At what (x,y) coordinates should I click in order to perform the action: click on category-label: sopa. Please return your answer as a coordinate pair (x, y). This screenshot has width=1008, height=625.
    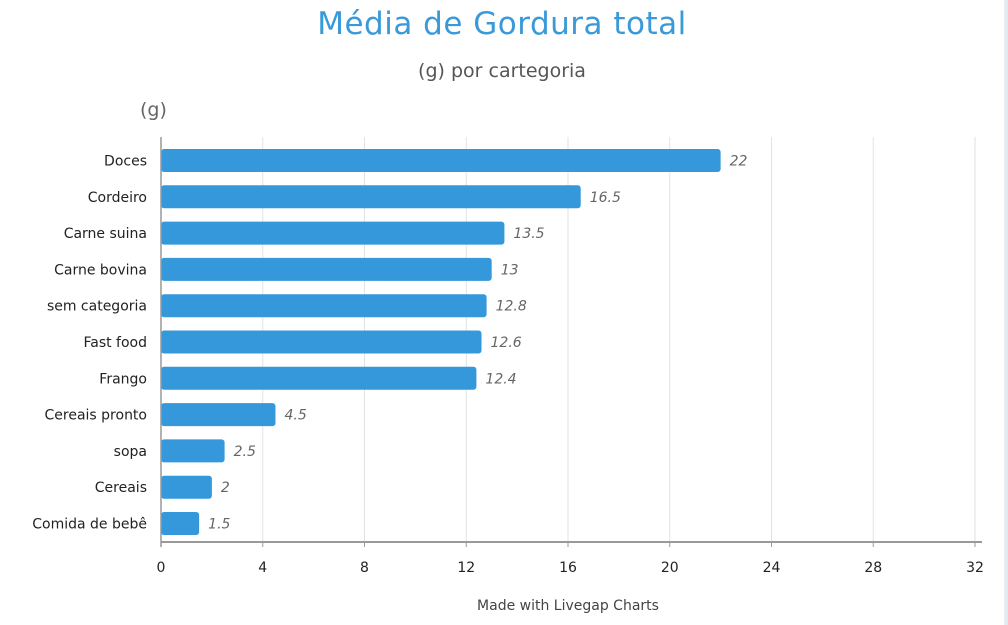
    Looking at the image, I should click on (130, 452).